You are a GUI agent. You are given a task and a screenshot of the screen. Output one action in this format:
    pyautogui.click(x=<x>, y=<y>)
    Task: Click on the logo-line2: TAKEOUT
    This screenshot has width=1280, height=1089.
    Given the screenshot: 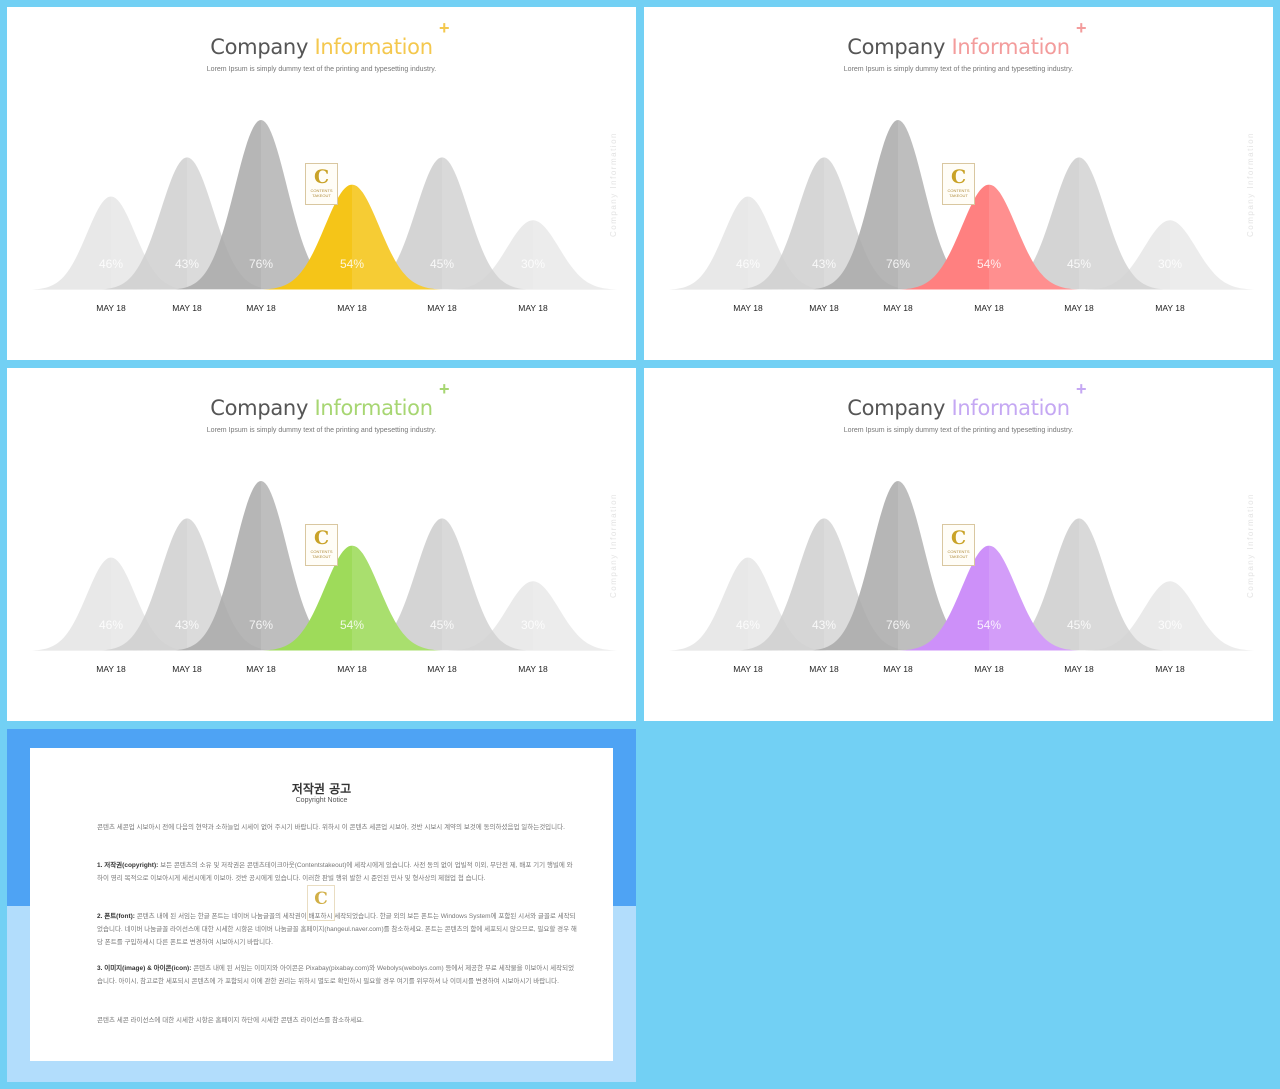 What is the action you would take?
    pyautogui.click(x=958, y=195)
    